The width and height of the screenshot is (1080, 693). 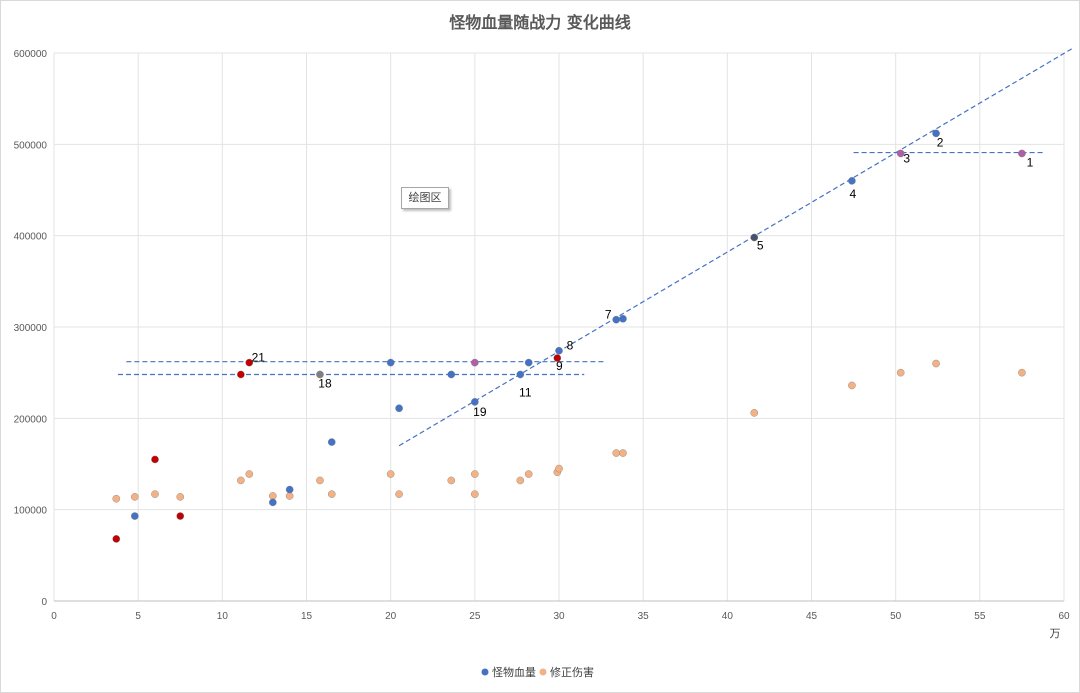 What do you see at coordinates (608, 315) in the screenshot?
I see `data-label: 7` at bounding box center [608, 315].